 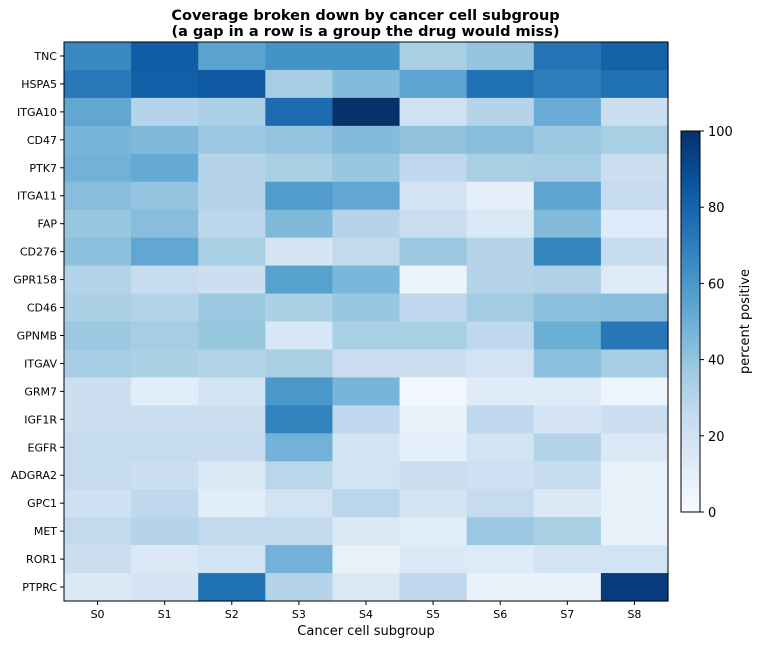 What do you see at coordinates (716, 437) in the screenshot?
I see `colorbar-tick-label-20: 20` at bounding box center [716, 437].